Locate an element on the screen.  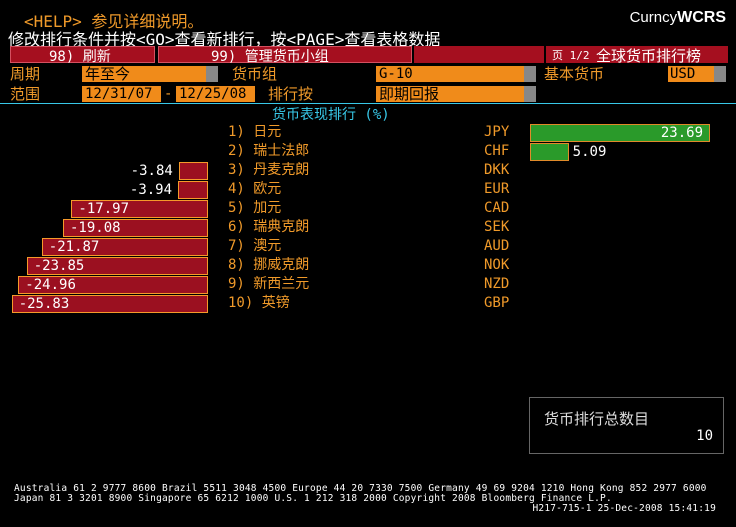
currency-name-cad: 5) 加元 is located at coordinates (255, 208).